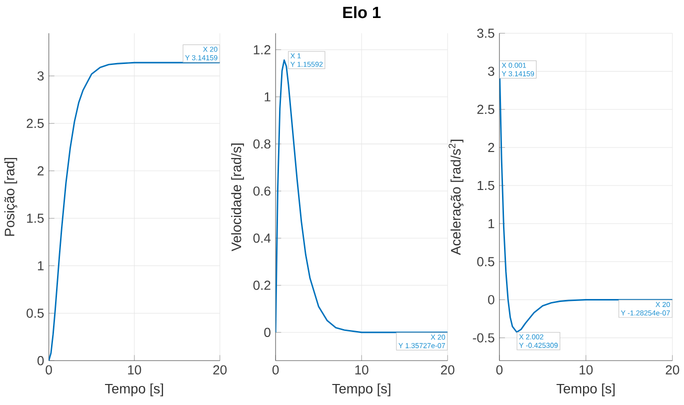 The image size is (684, 405). I want to click on y-axis-title: Posição [rad], so click(11, 197).